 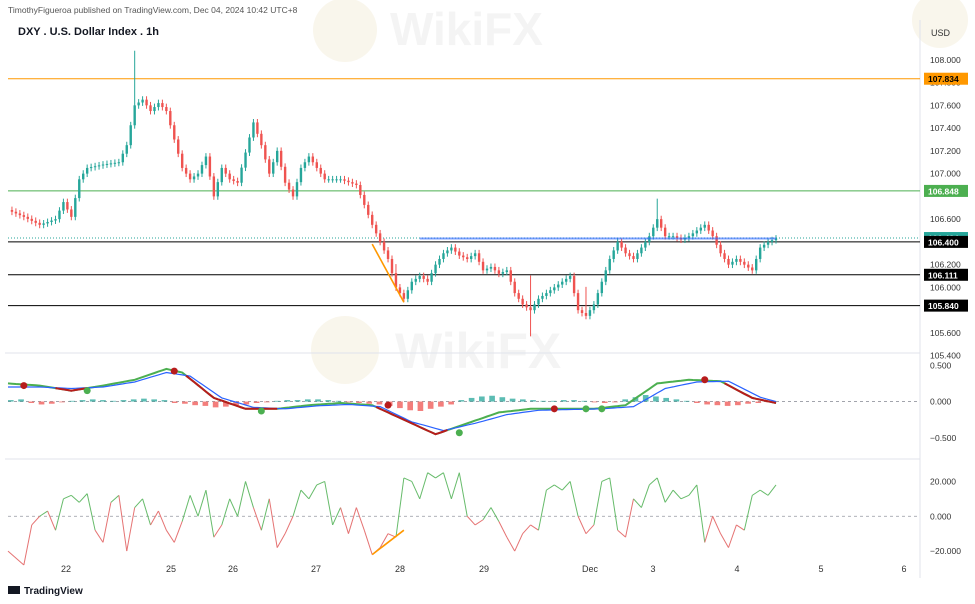 What do you see at coordinates (941, 365) in the screenshot?
I see `macd-tick-label: 0.500` at bounding box center [941, 365].